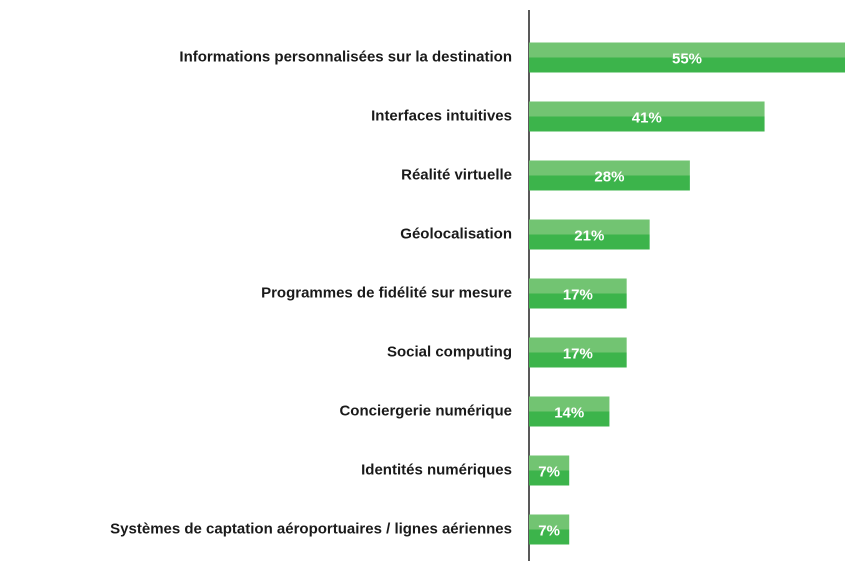 The height and width of the screenshot is (561, 845). What do you see at coordinates (386, 292) in the screenshot?
I see `category-label: Programmes de fidélité sur mesure` at bounding box center [386, 292].